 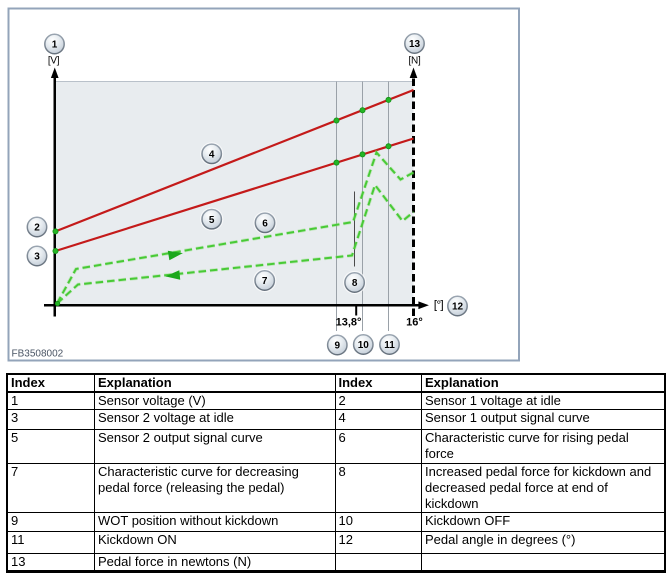 I want to click on svg-text: 4, so click(x=212, y=154).